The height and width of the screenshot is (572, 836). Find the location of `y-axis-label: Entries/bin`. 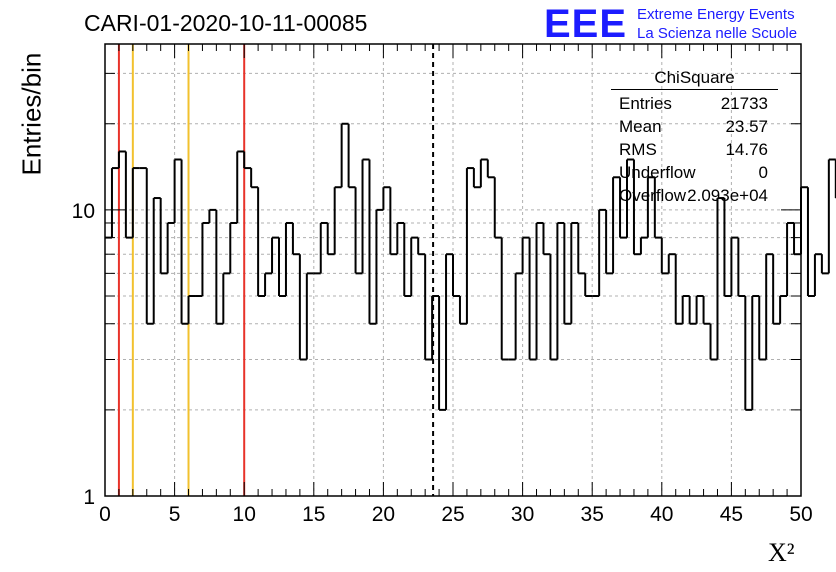

y-axis-label: Entries/bin is located at coordinates (31, 114).